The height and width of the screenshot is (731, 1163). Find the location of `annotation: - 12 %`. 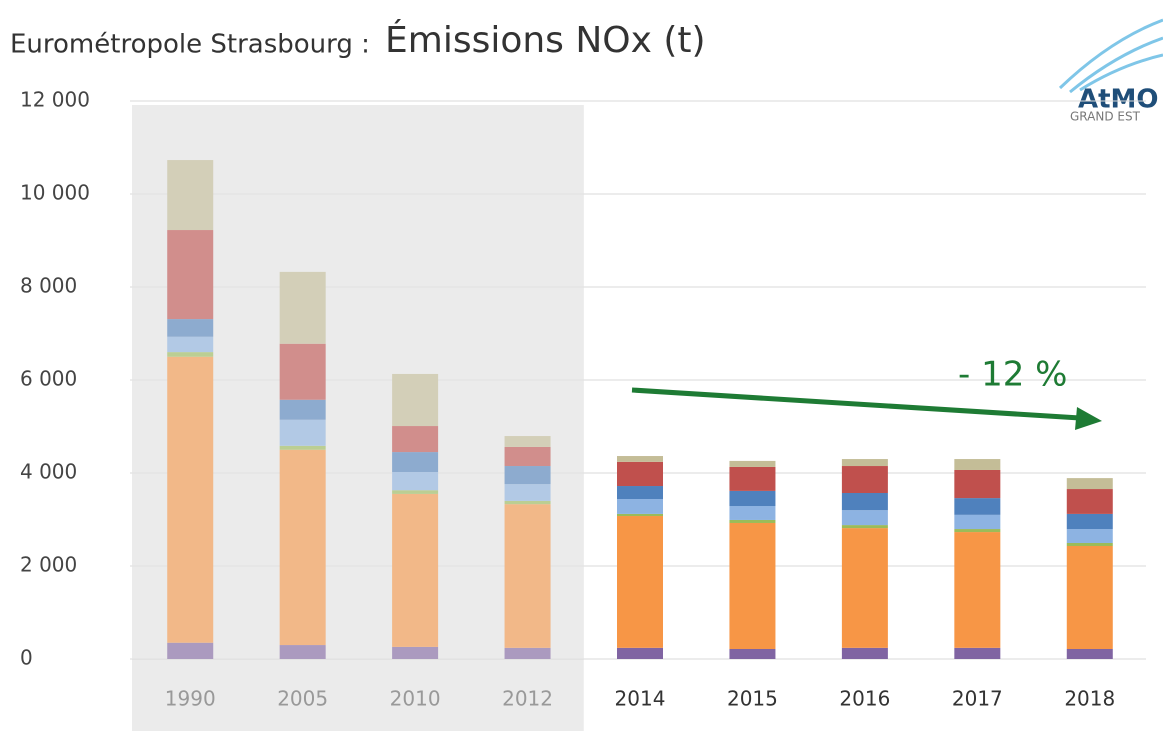

annotation: - 12 % is located at coordinates (1012, 375).